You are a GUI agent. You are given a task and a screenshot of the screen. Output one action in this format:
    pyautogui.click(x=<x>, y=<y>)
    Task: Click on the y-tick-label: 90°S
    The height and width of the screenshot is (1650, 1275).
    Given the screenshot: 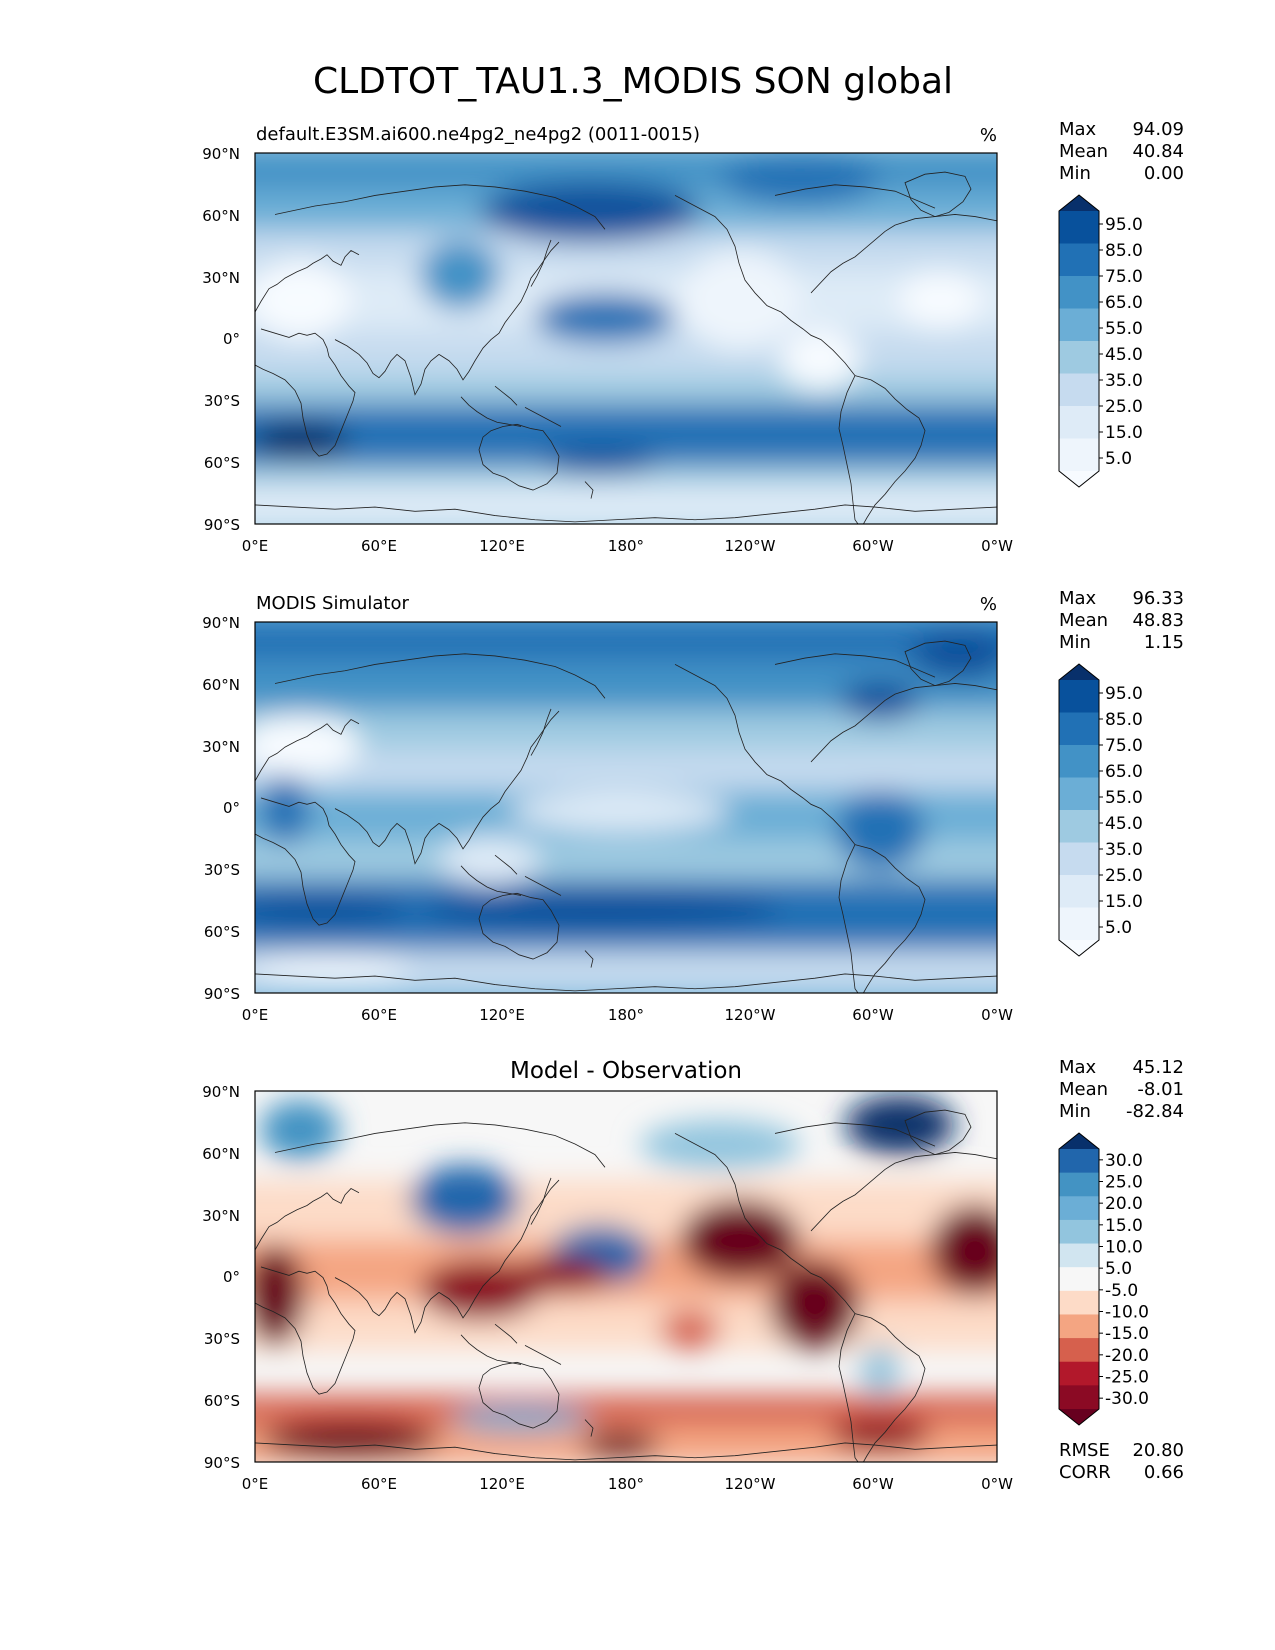 What is the action you would take?
    pyautogui.click(x=222, y=525)
    